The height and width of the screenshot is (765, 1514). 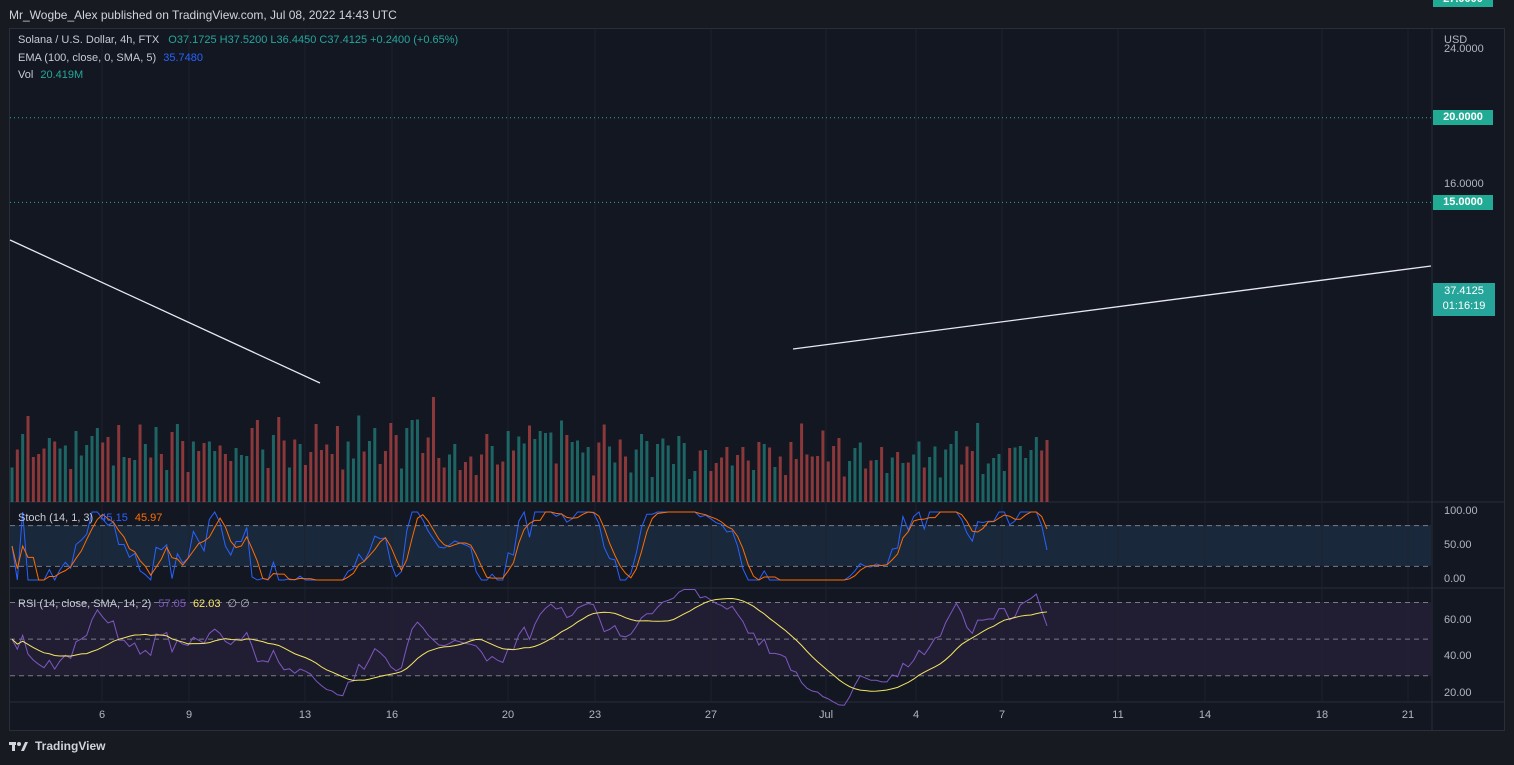 What do you see at coordinates (1458, 545) in the screenshot?
I see `oscillator-tick: 50.00` at bounding box center [1458, 545].